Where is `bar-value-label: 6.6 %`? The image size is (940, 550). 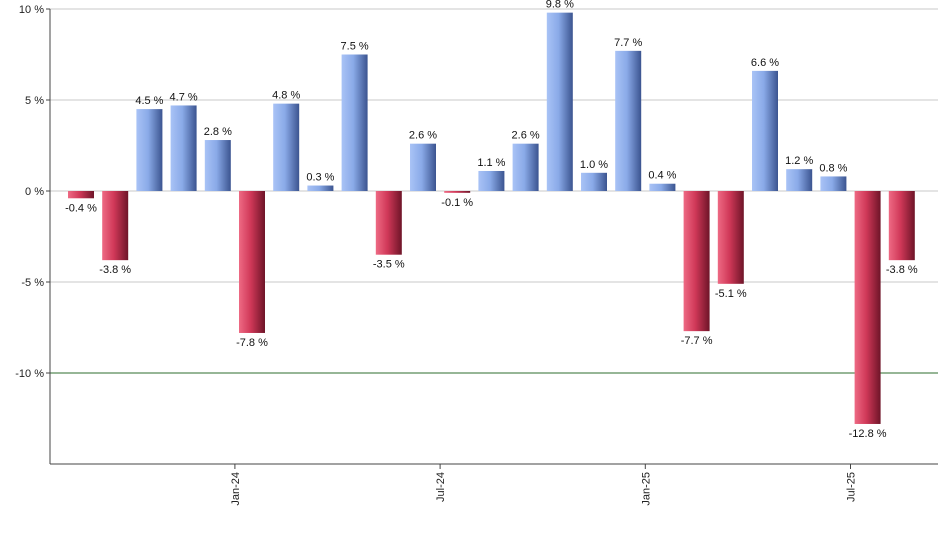 bar-value-label: 6.6 % is located at coordinates (765, 63).